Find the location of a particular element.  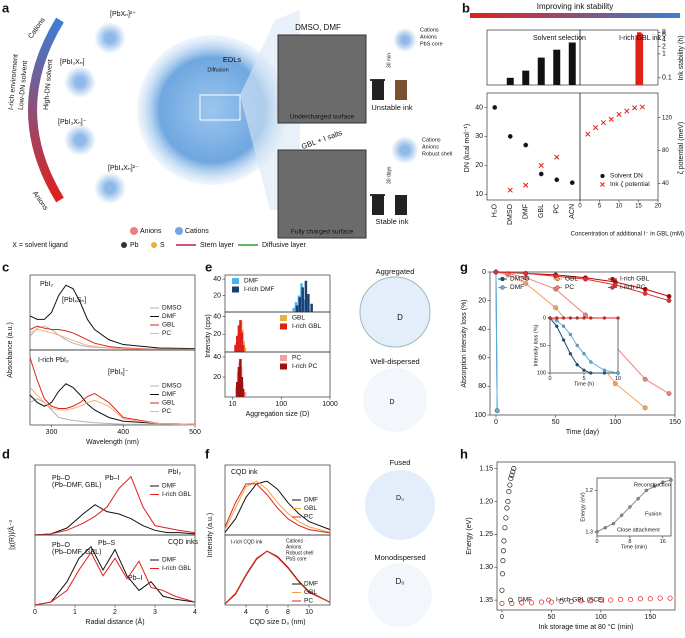

diagram-text: D is located at coordinates (391, 402).